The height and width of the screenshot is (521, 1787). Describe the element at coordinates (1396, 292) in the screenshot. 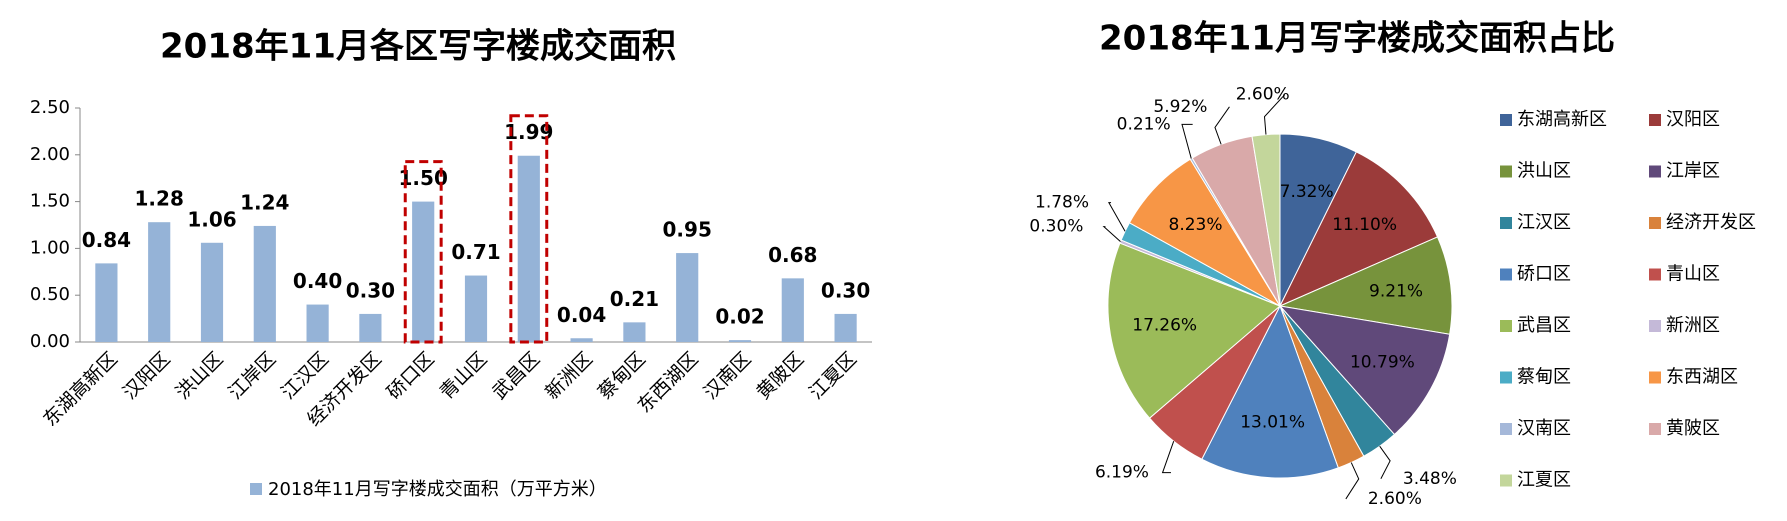

I see `slice-label: 9.21%` at that location.